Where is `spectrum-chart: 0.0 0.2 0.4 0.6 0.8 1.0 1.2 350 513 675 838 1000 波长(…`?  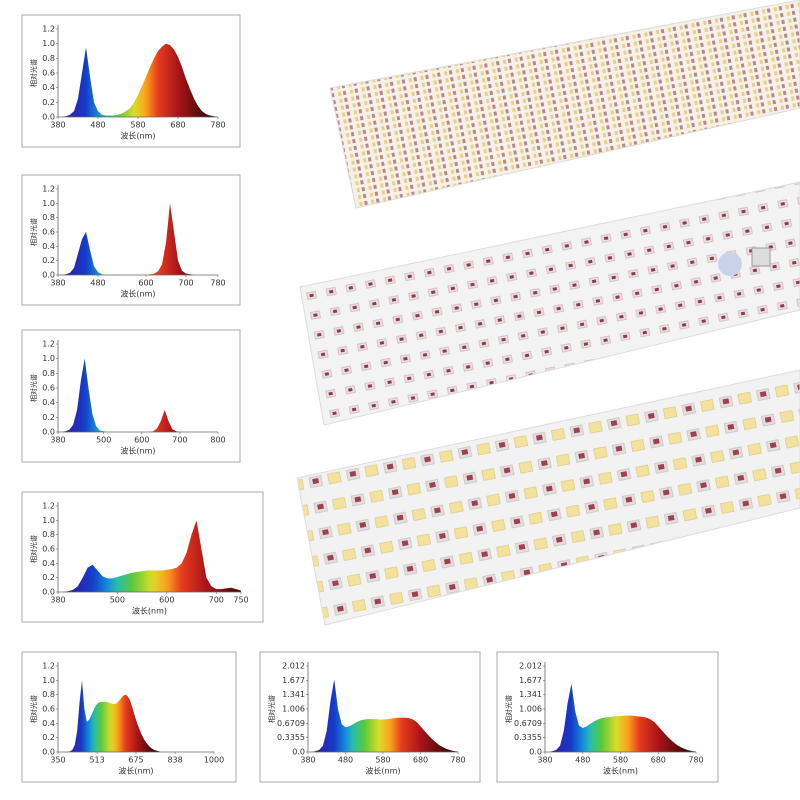 spectrum-chart: 0.0 0.2 0.4 0.6 0.8 1.0 1.2 350 513 675 838 1000 波长(… is located at coordinates (129, 717).